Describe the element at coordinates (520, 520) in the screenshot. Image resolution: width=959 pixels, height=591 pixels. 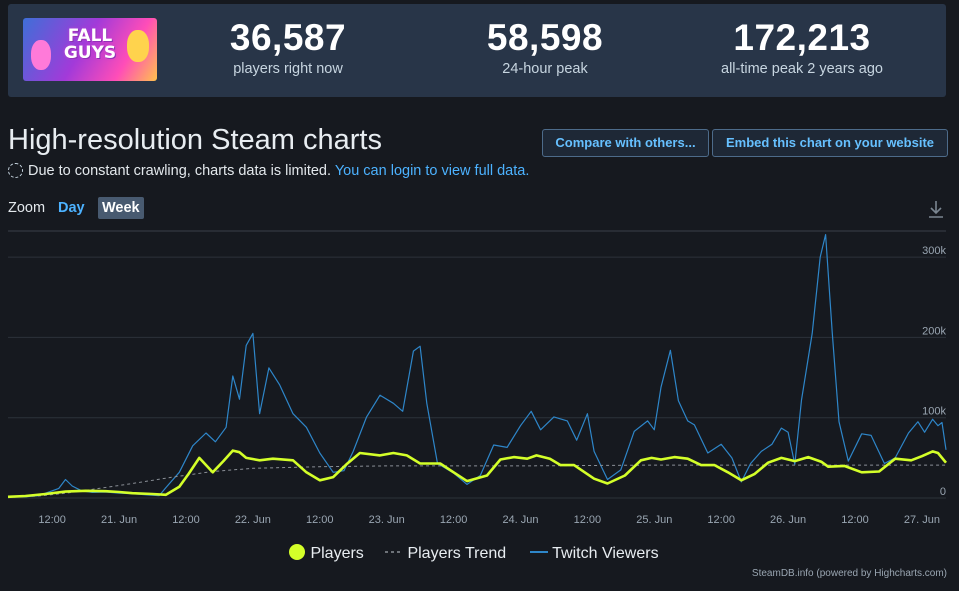
I see `x-tick-label: 24. Jun` at that location.